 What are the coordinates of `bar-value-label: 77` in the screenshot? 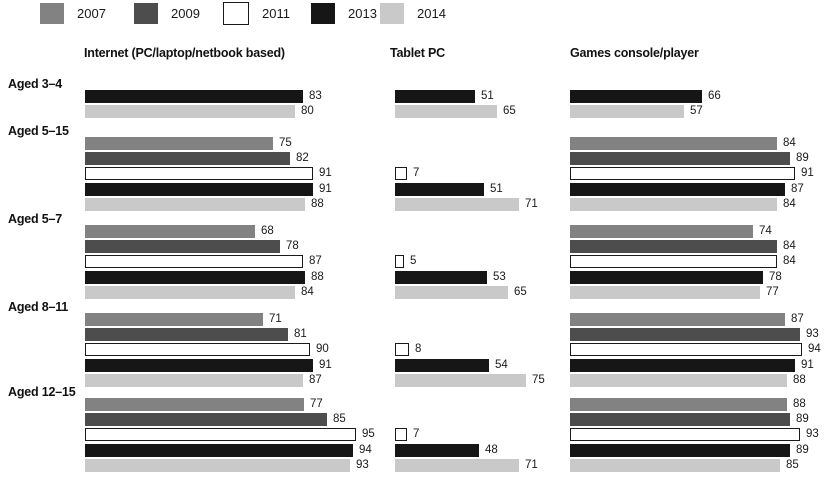 It's located at (772, 292).